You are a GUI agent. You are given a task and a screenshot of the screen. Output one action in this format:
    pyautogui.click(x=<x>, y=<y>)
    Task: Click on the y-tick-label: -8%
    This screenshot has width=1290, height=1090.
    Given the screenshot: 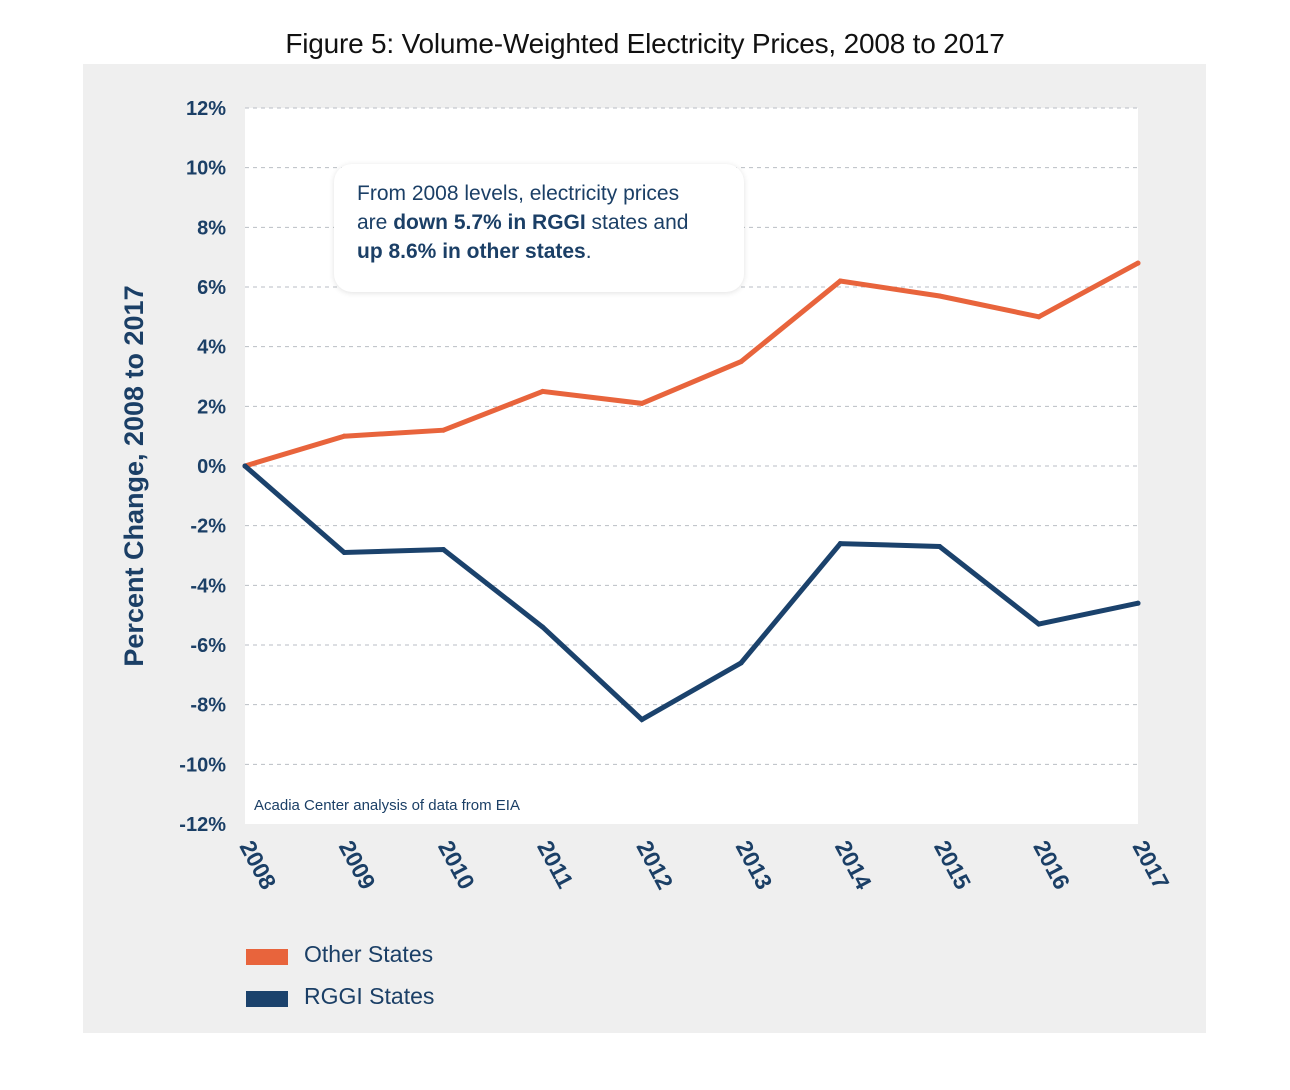 What is the action you would take?
    pyautogui.click(x=208, y=706)
    